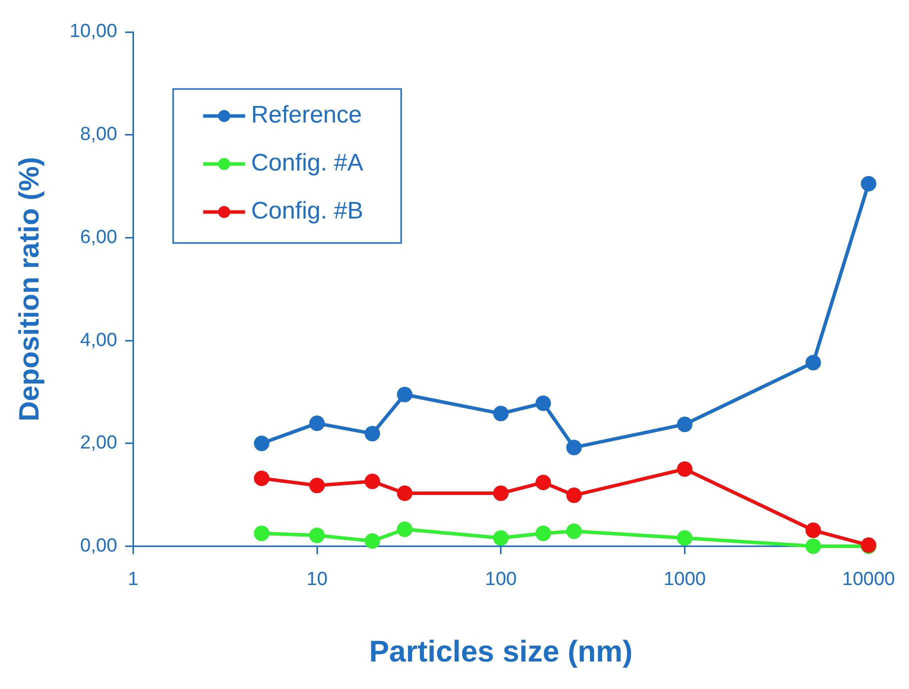  I want to click on y-tick-label: 10,00, so click(94, 31).